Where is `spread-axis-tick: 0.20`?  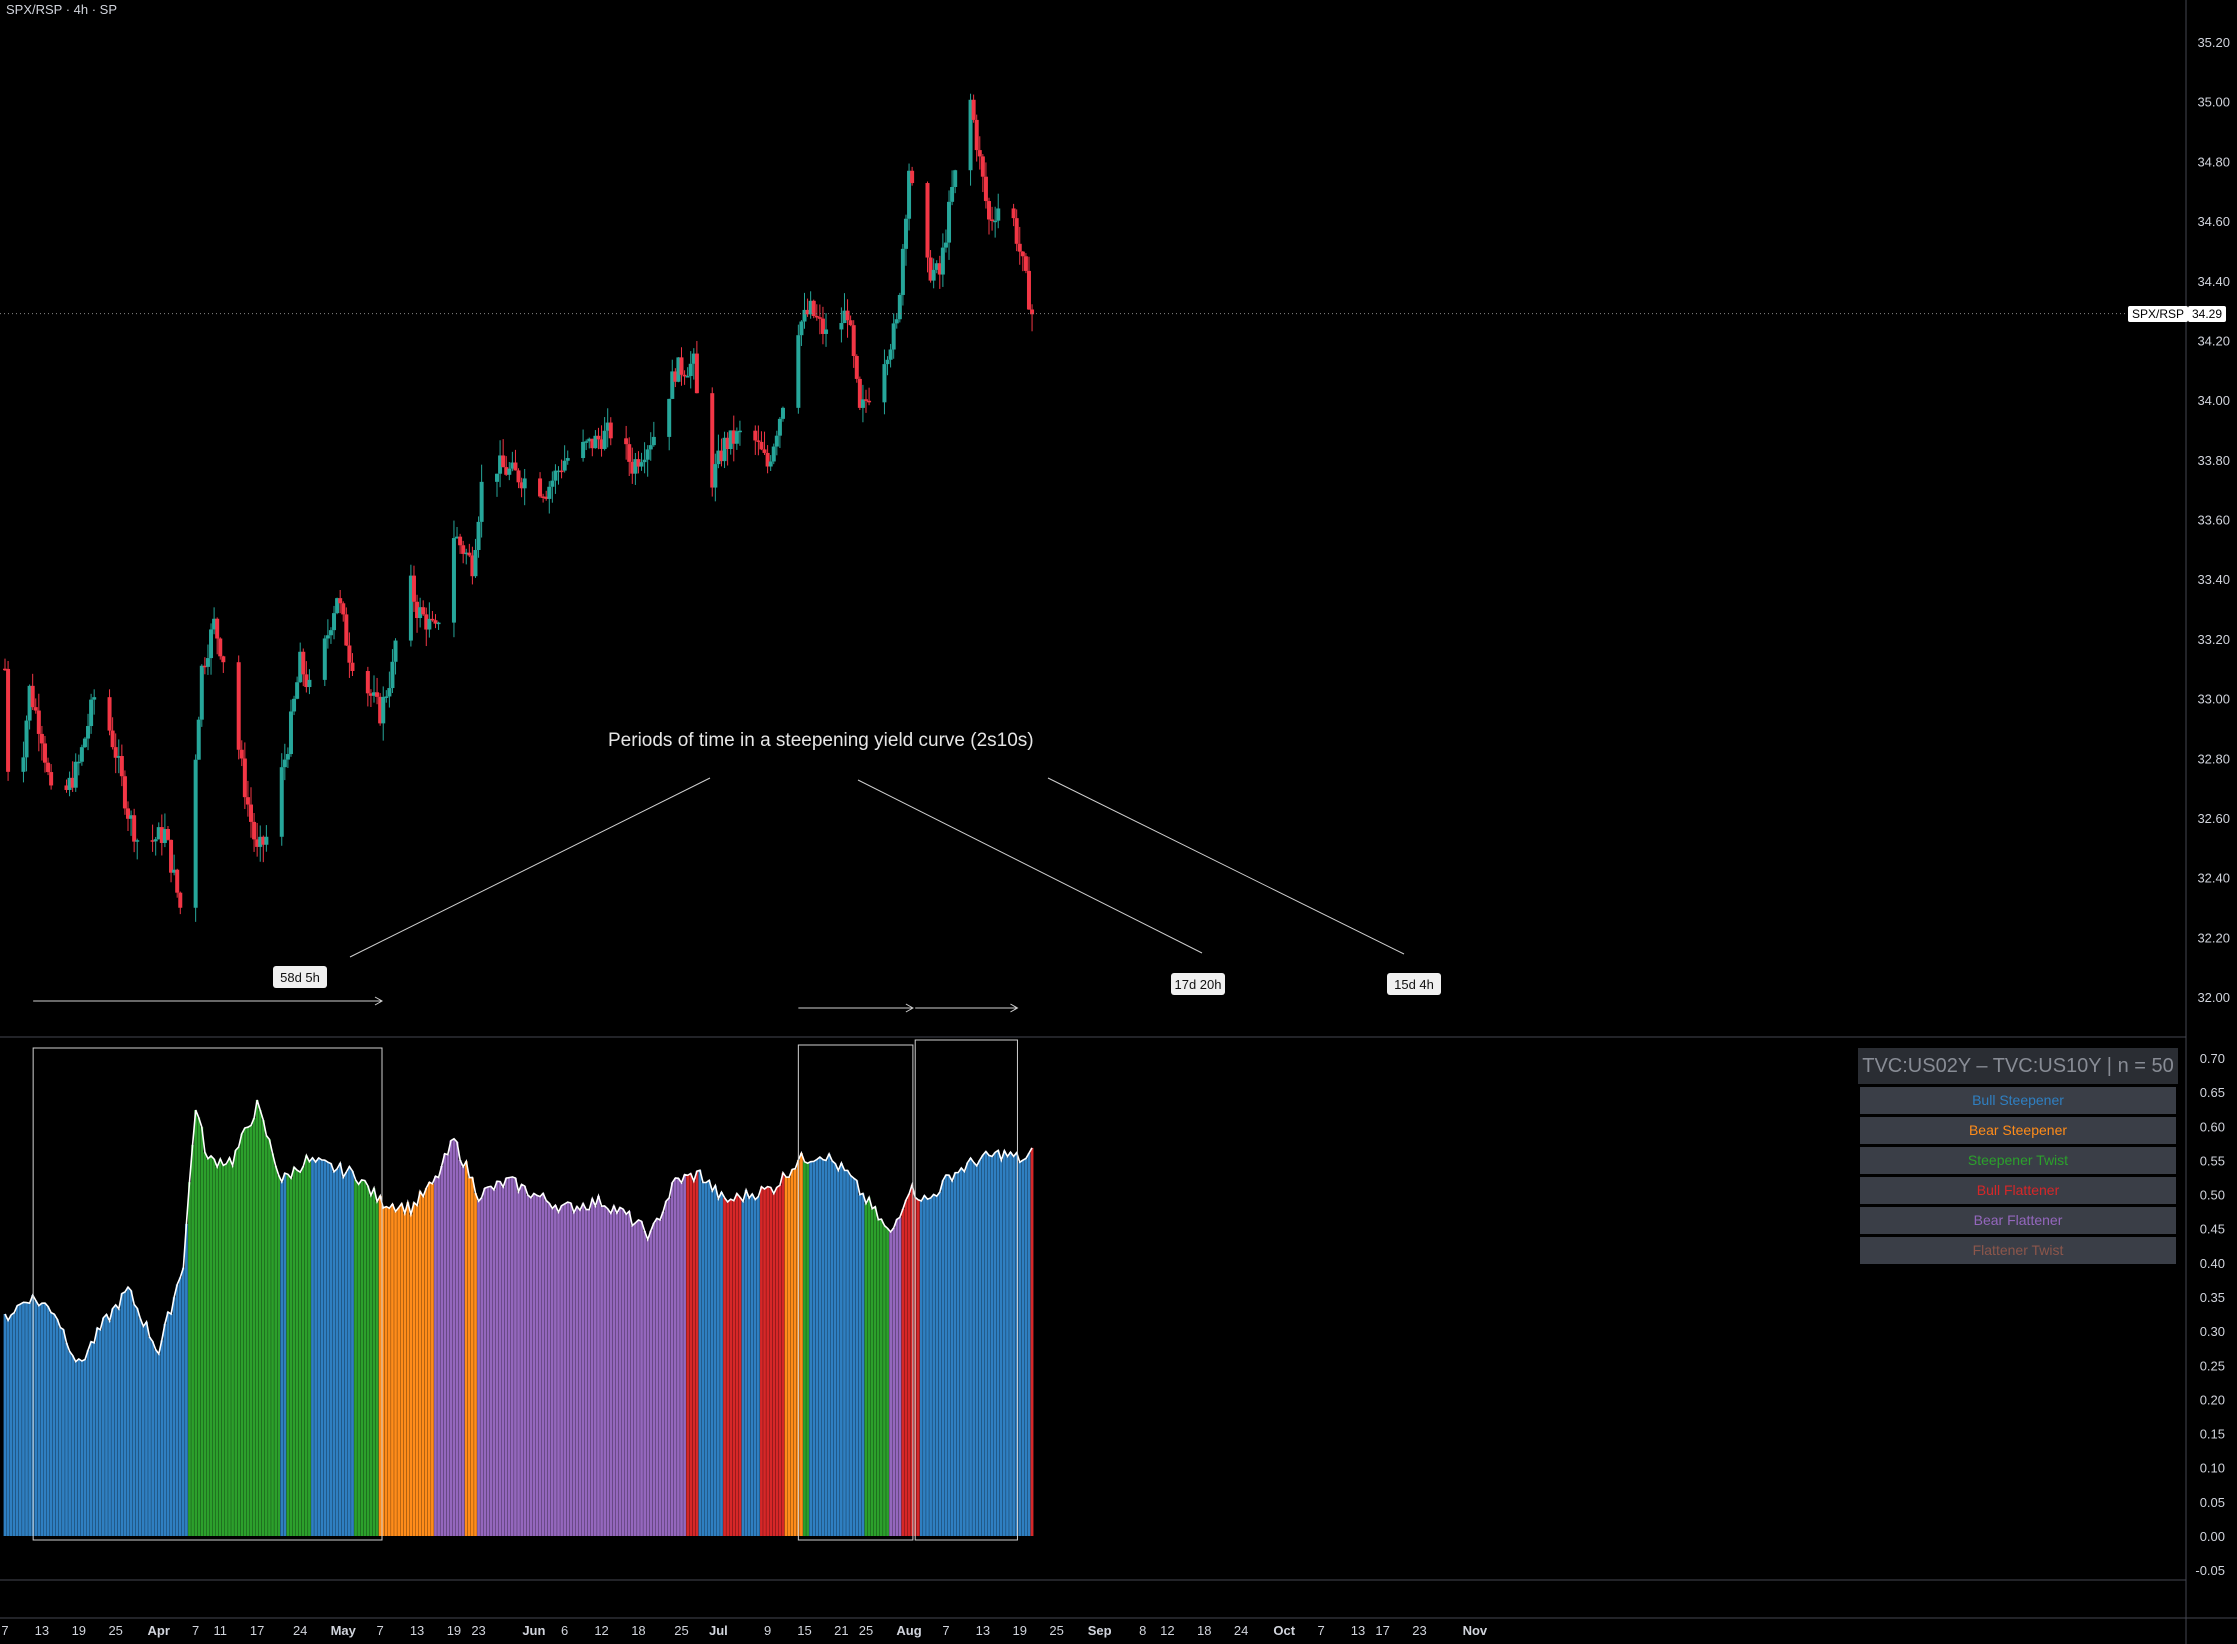
spread-axis-tick: 0.20 is located at coordinates (2212, 1399).